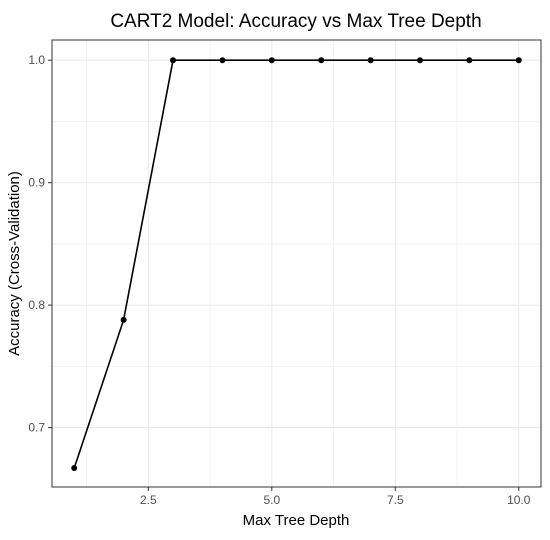 The width and height of the screenshot is (550, 540). Describe the element at coordinates (123, 319) in the screenshot. I see `data-point-x2` at that location.